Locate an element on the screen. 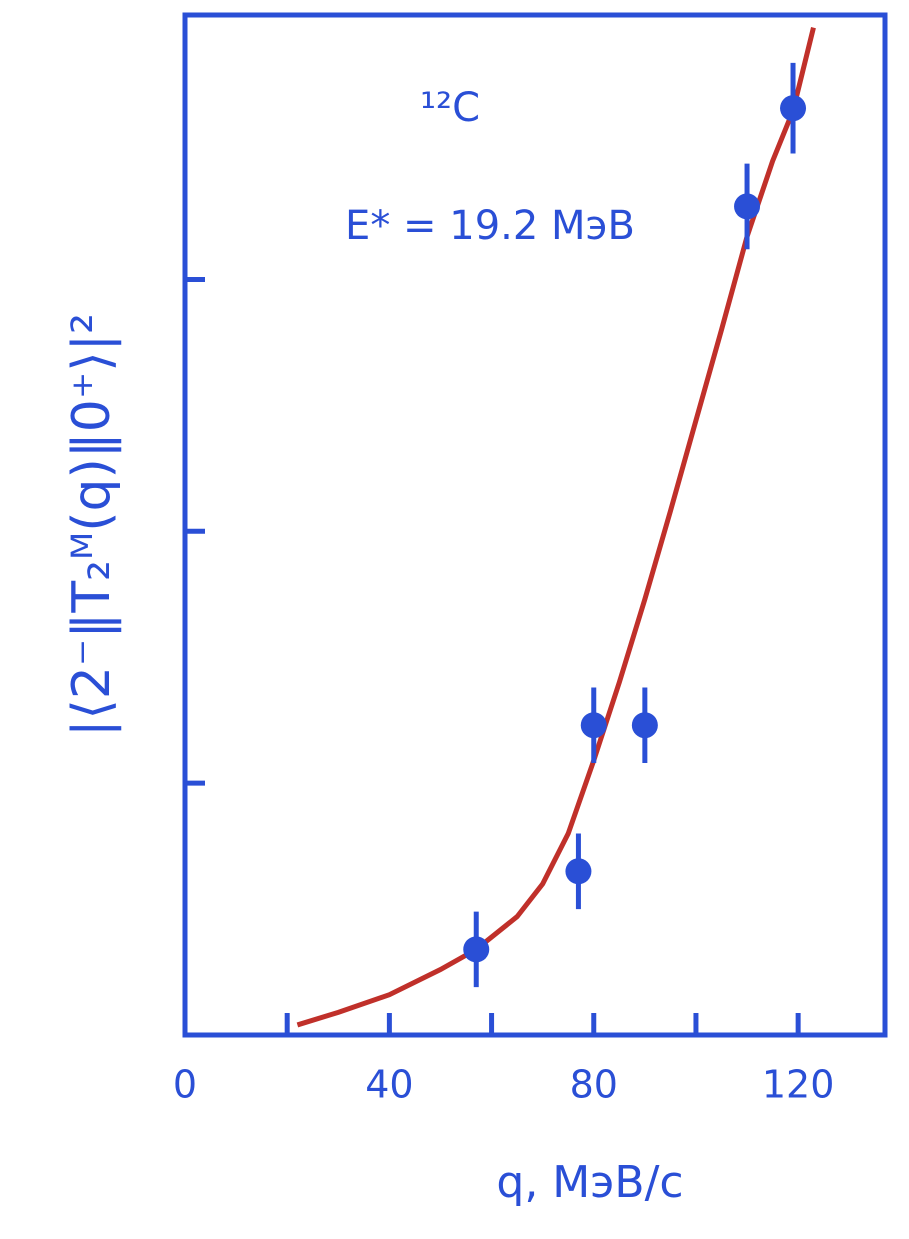  x-tick-label: 0 is located at coordinates (185, 1085).